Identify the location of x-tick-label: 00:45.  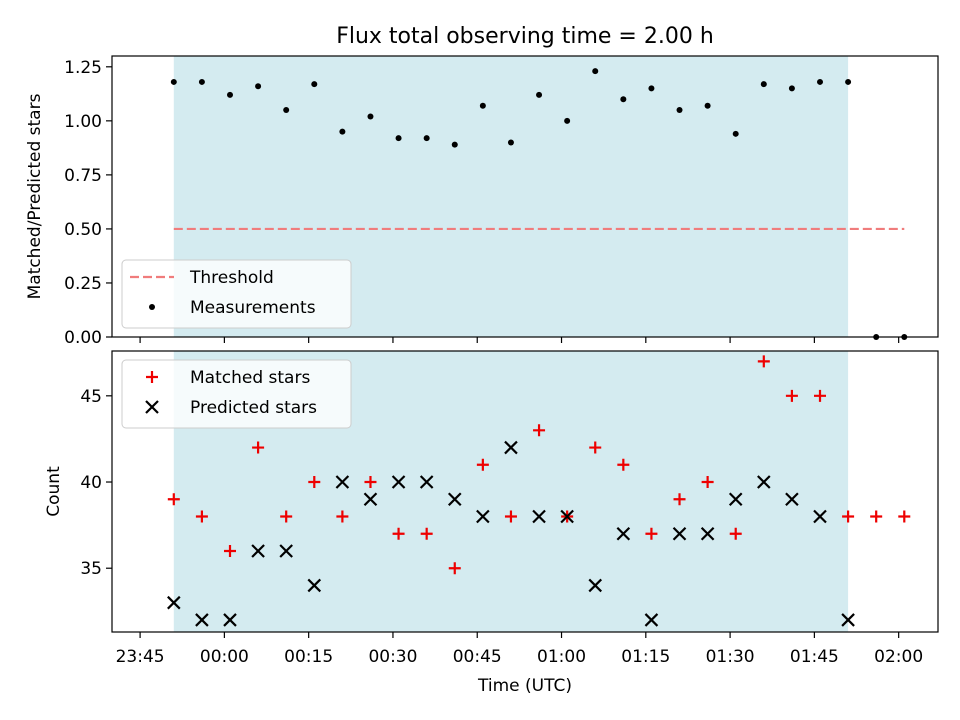
(477, 657).